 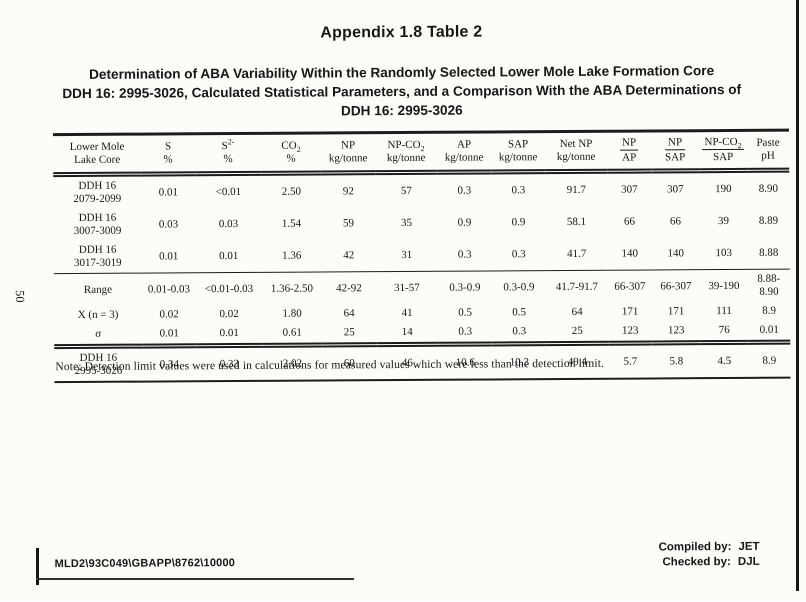 What do you see at coordinates (723, 150) in the screenshot?
I see `column-header: NP-CO2 SAP` at bounding box center [723, 150].